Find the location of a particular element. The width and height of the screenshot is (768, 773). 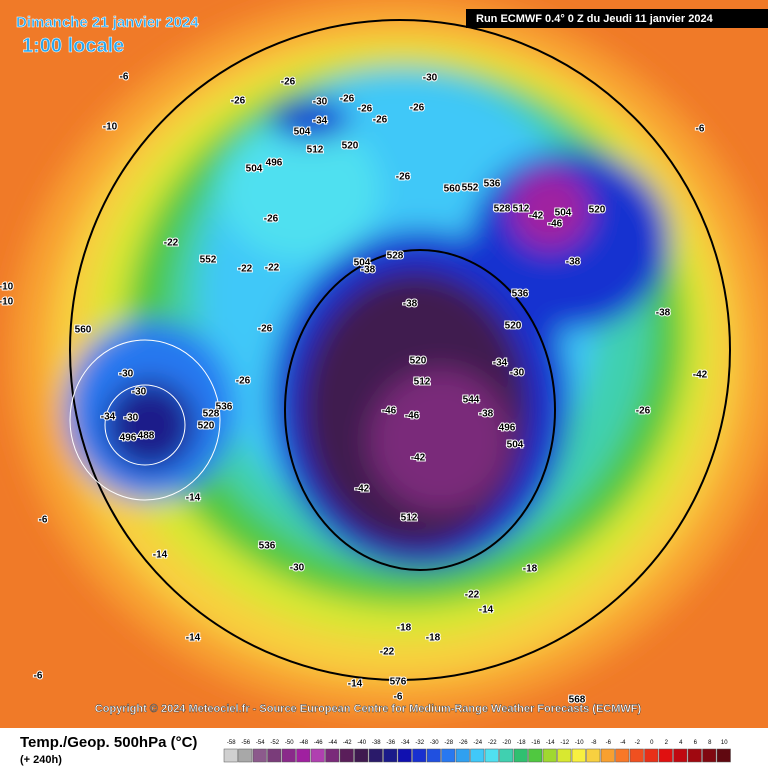

scale-label: -12 is located at coordinates (564, 743).